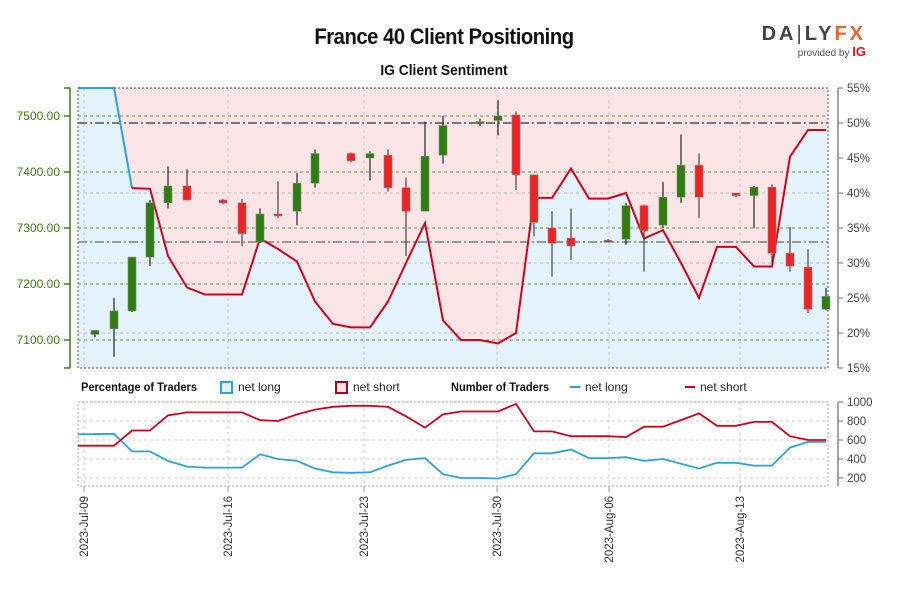  I want to click on logo-provided: provided by IG, so click(813, 53).